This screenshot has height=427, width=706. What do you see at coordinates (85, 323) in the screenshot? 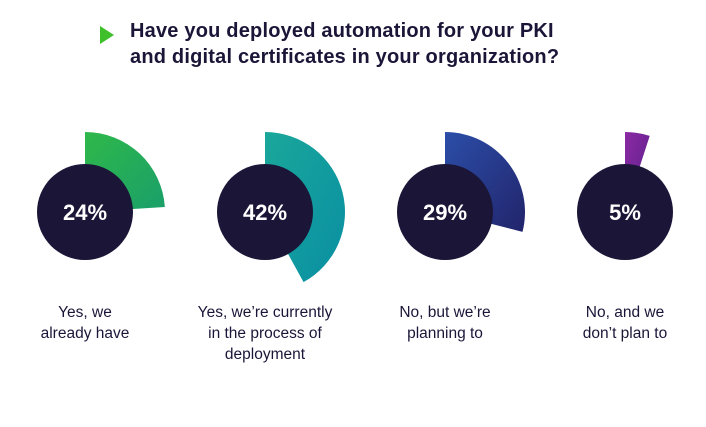
I see `category-label-1: Yes, we already have` at bounding box center [85, 323].